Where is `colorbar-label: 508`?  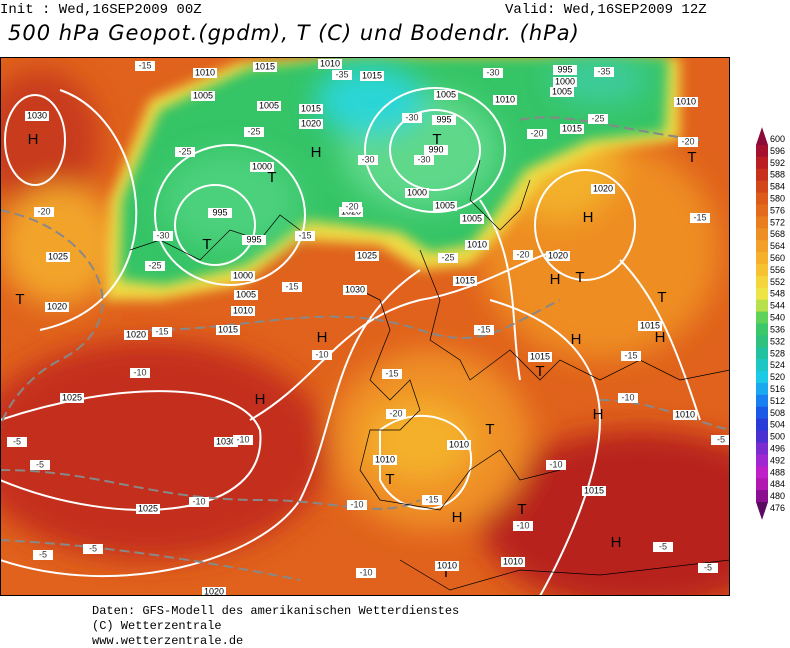 colorbar-label: 508 is located at coordinates (777, 413).